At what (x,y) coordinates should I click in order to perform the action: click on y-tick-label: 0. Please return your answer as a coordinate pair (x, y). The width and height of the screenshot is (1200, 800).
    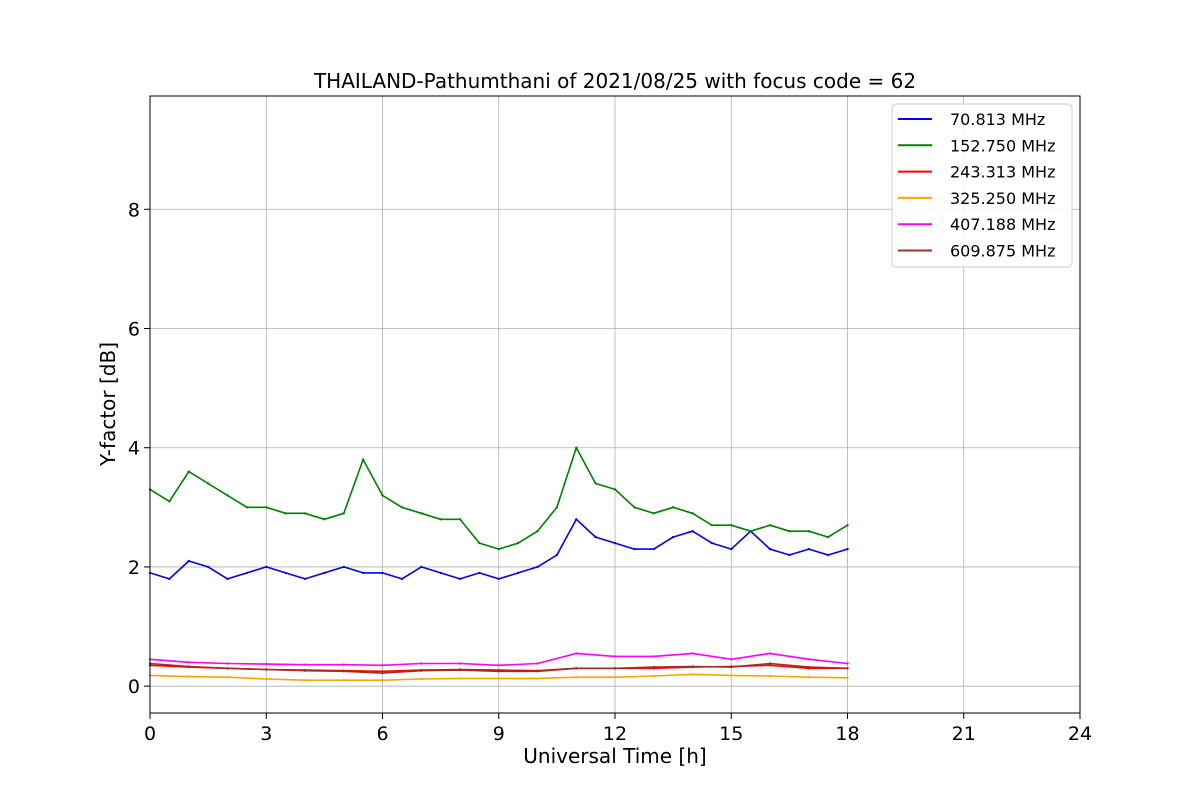
    Looking at the image, I should click on (134, 687).